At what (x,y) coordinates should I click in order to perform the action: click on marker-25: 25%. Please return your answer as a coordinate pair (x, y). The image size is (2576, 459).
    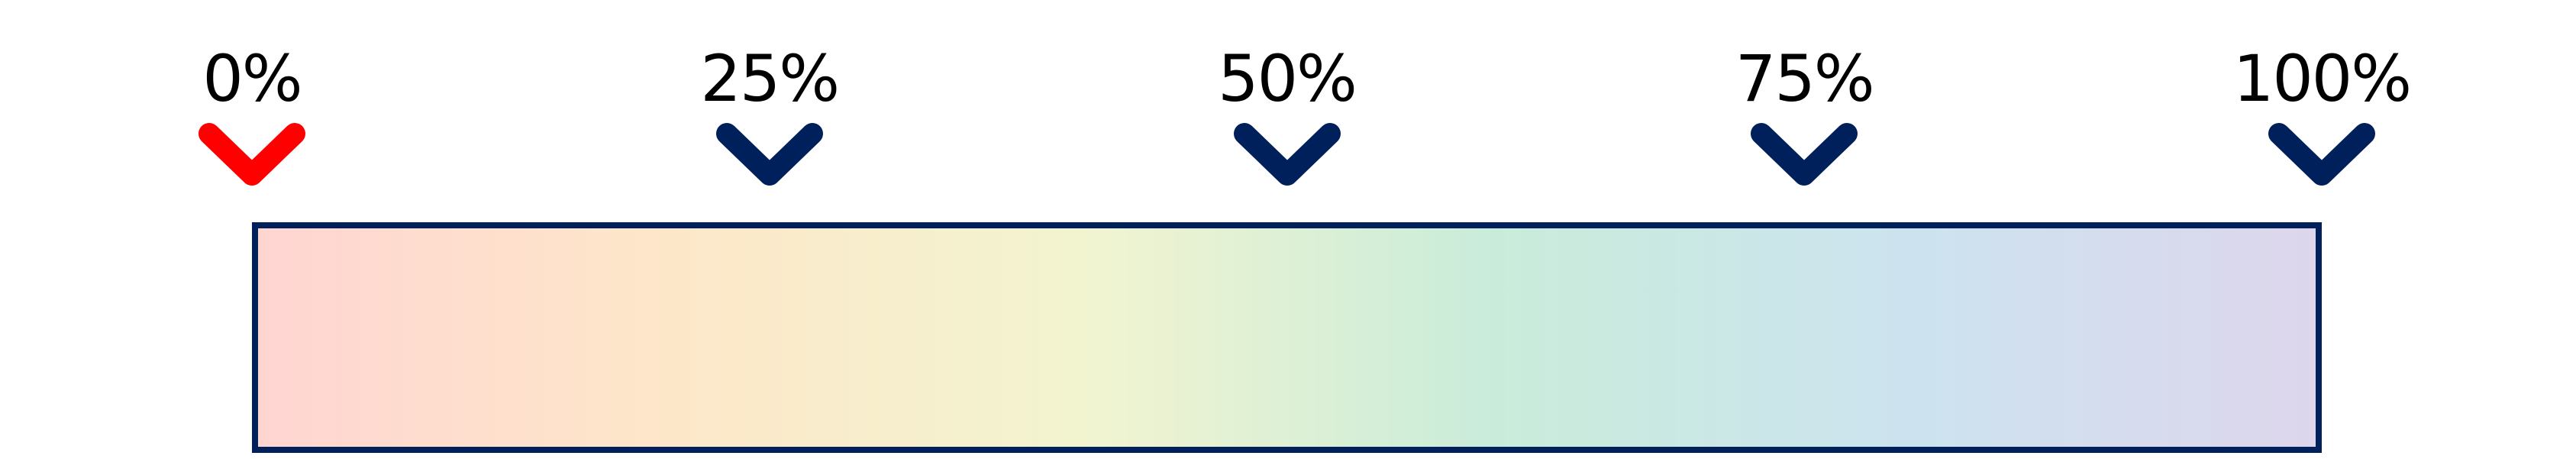
    Looking at the image, I should click on (770, 118).